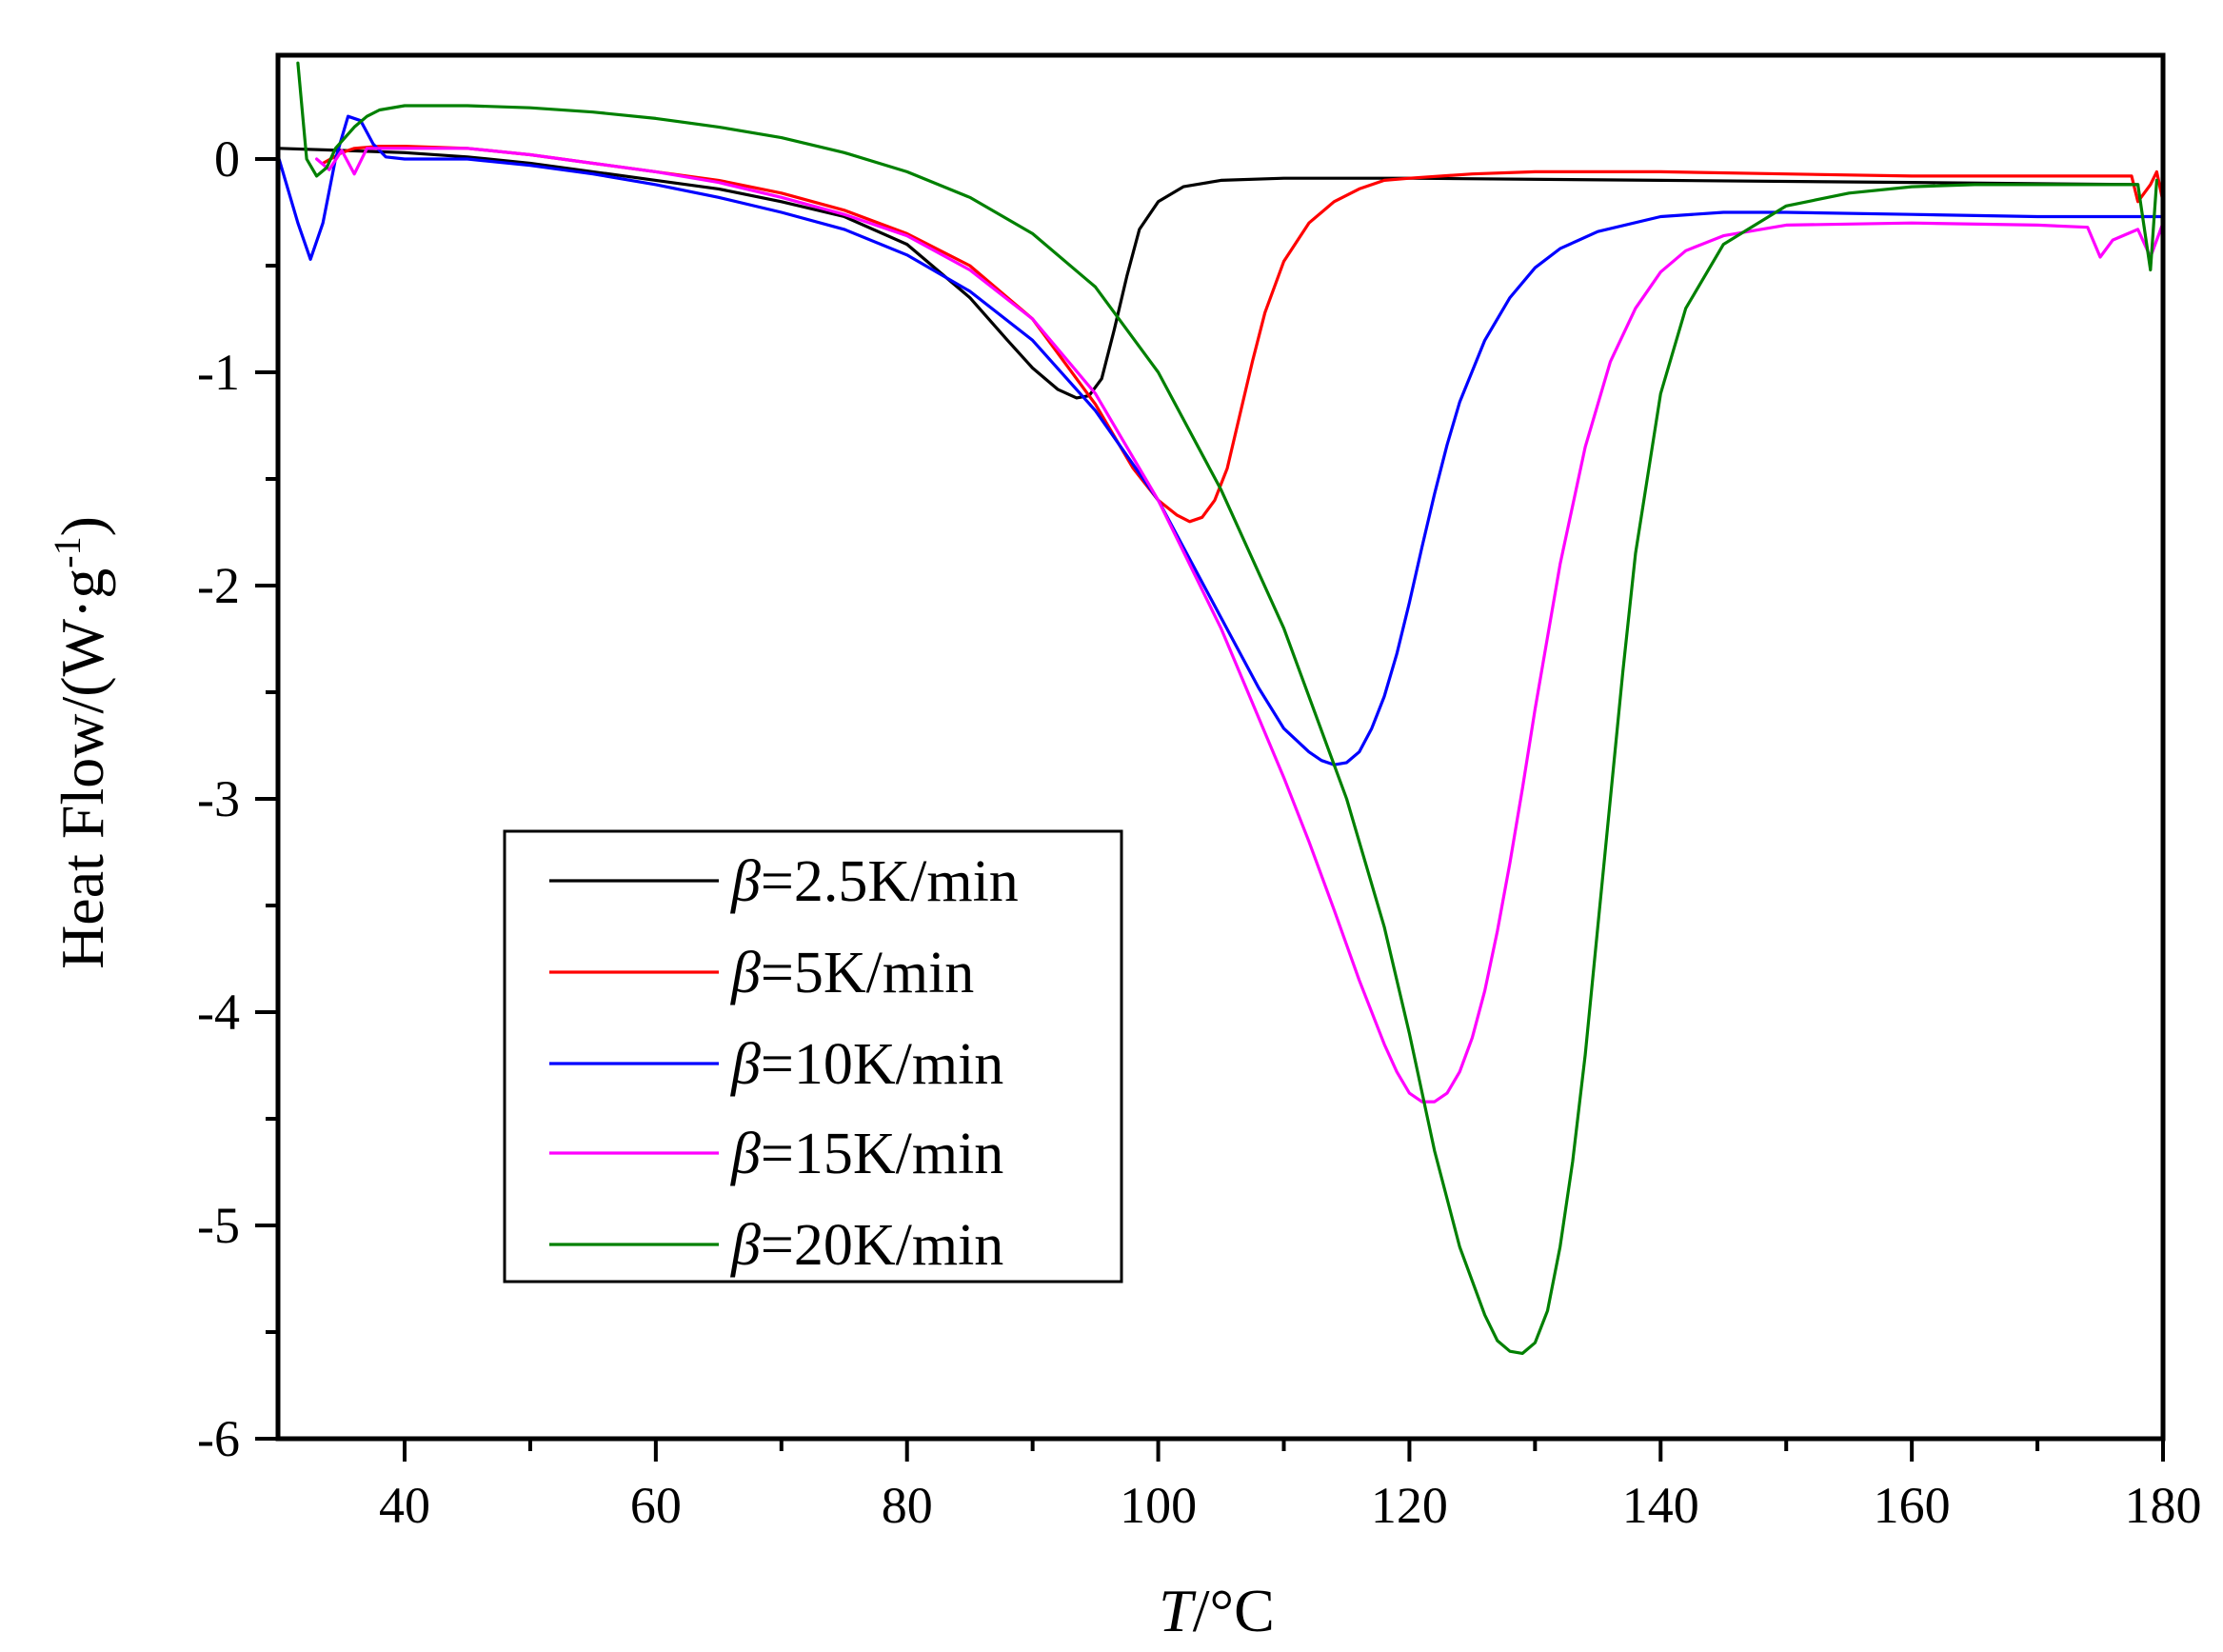 The image size is (2223, 1652). What do you see at coordinates (218, 1438) in the screenshot?
I see `y-tick-label: -6` at bounding box center [218, 1438].